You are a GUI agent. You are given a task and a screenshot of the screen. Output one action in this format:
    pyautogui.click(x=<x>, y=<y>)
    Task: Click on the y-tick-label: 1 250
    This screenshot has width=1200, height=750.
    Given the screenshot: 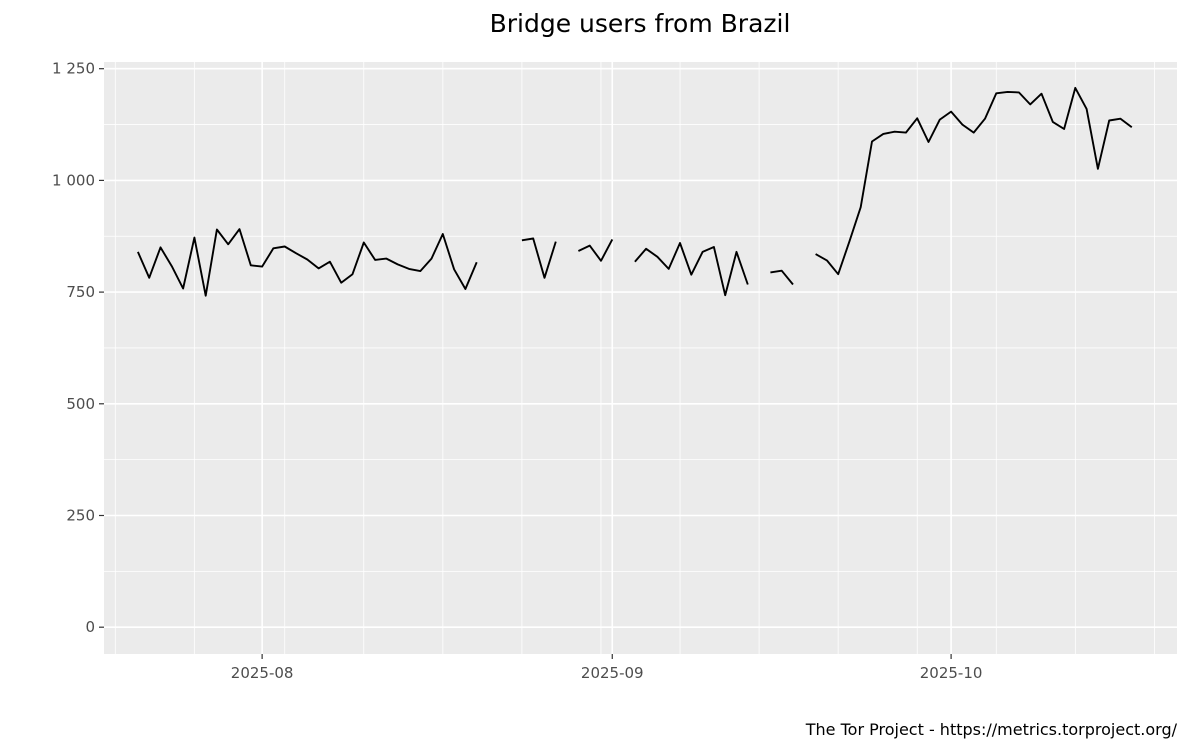 What is the action you would take?
    pyautogui.click(x=73, y=69)
    